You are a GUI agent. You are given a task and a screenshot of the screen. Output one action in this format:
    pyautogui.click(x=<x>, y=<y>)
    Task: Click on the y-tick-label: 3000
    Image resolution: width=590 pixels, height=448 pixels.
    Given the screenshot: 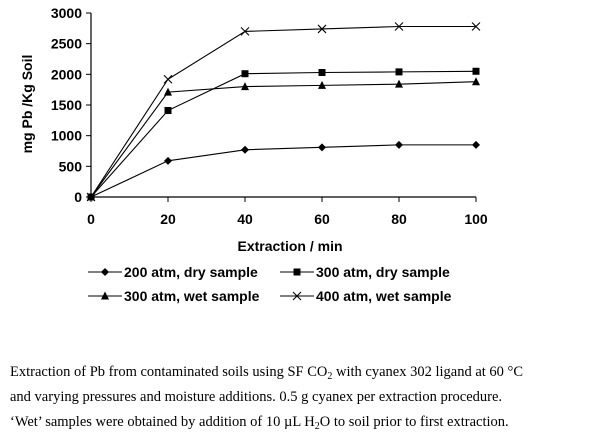 What is the action you would take?
    pyautogui.click(x=66, y=13)
    